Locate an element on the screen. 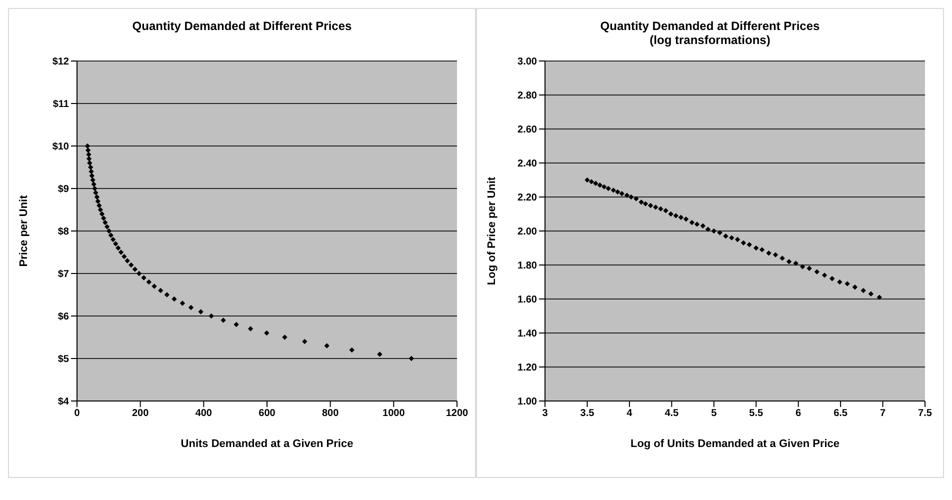  x-tick-label: 800 is located at coordinates (331, 414).